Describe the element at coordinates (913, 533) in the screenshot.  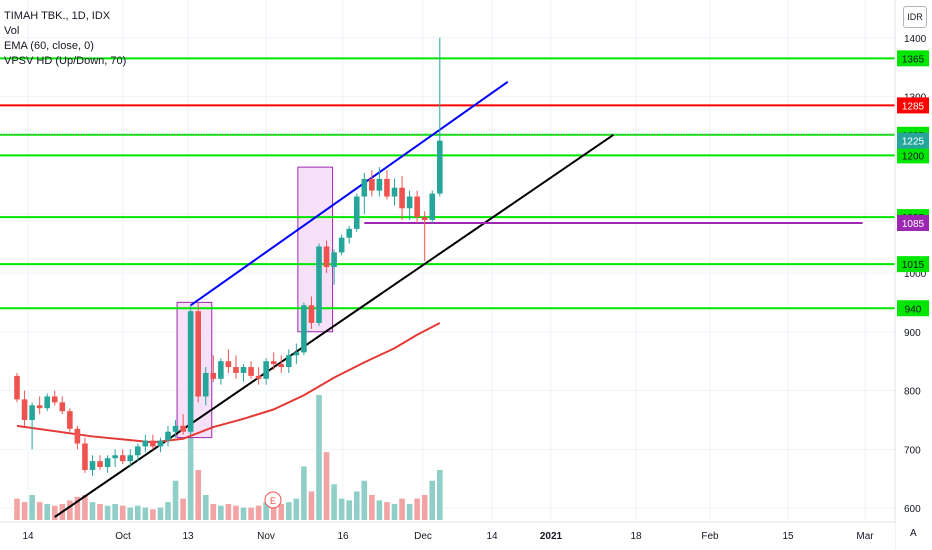
I see `auto-scale-button: A` at that location.